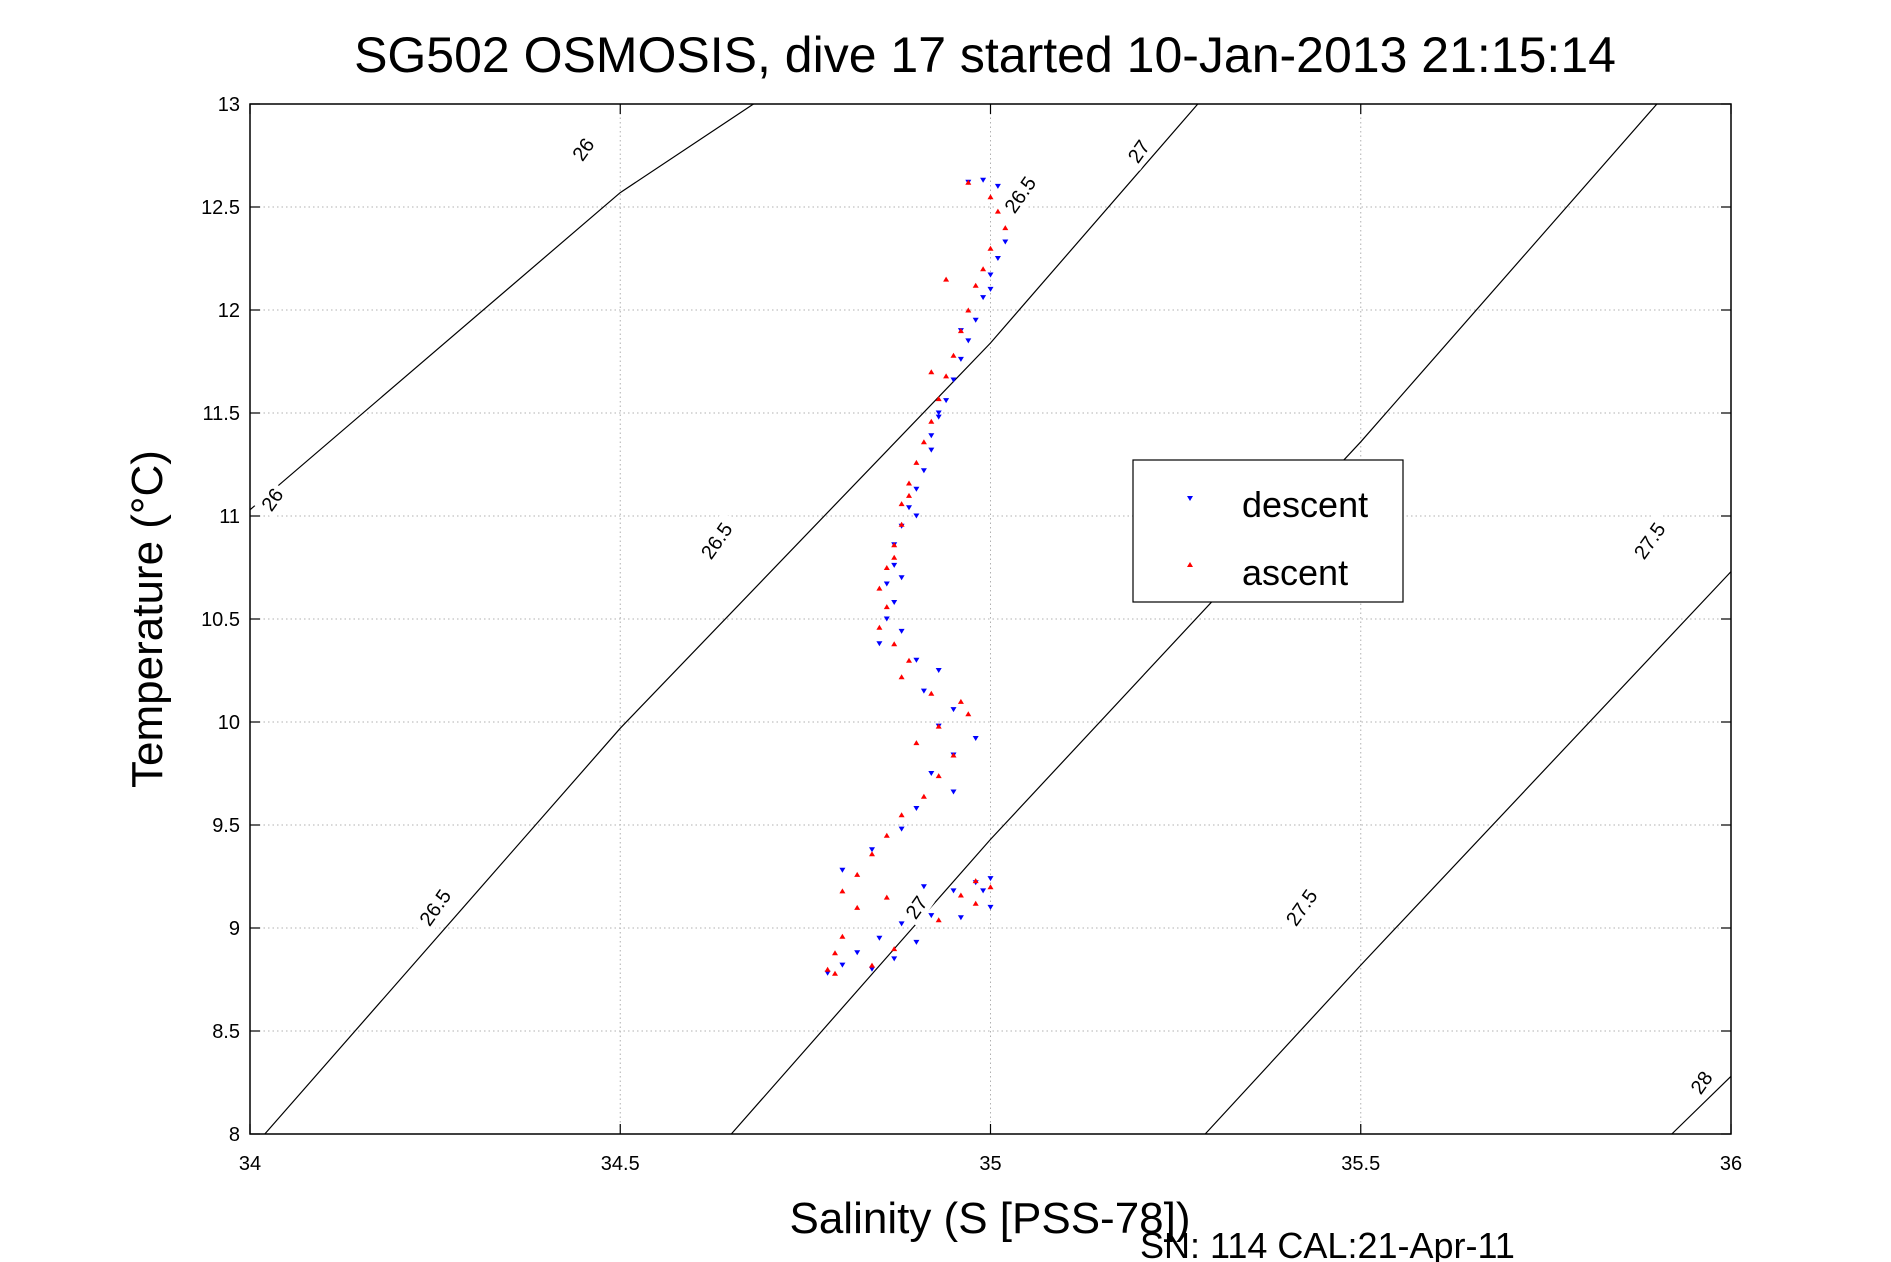 This screenshot has height=1262, width=1891. What do you see at coordinates (989, 1218) in the screenshot?
I see `x-axis-label: Salinity (S [PSS-78])` at bounding box center [989, 1218].